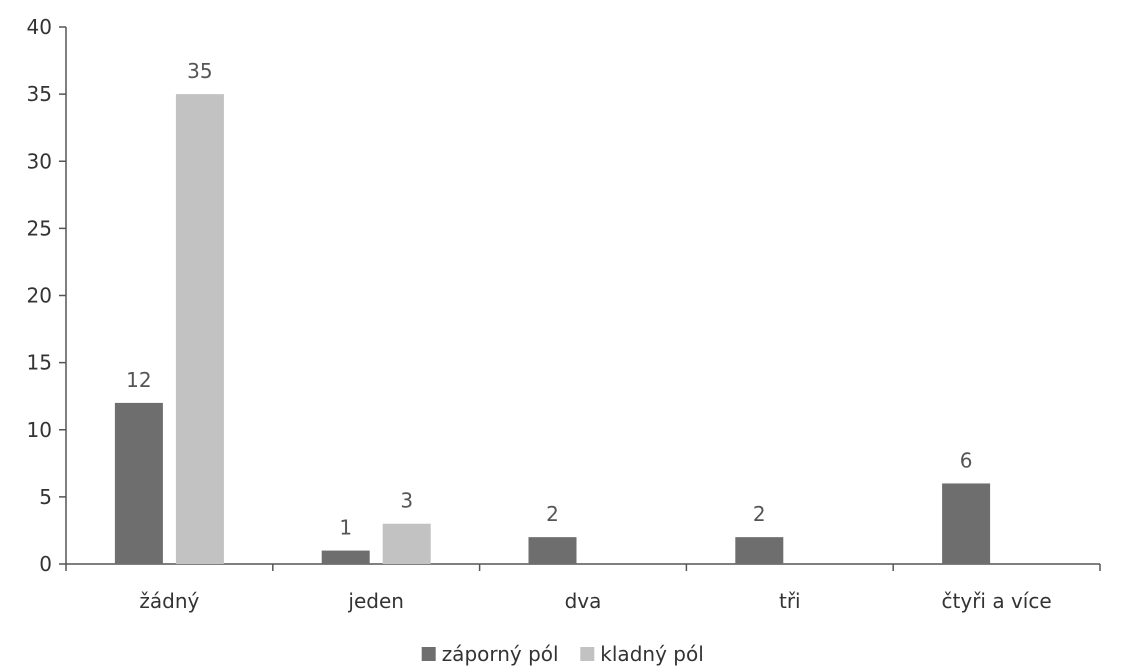 The width and height of the screenshot is (1128, 672). What do you see at coordinates (45, 497) in the screenshot?
I see `y-tick-label: 5` at bounding box center [45, 497].